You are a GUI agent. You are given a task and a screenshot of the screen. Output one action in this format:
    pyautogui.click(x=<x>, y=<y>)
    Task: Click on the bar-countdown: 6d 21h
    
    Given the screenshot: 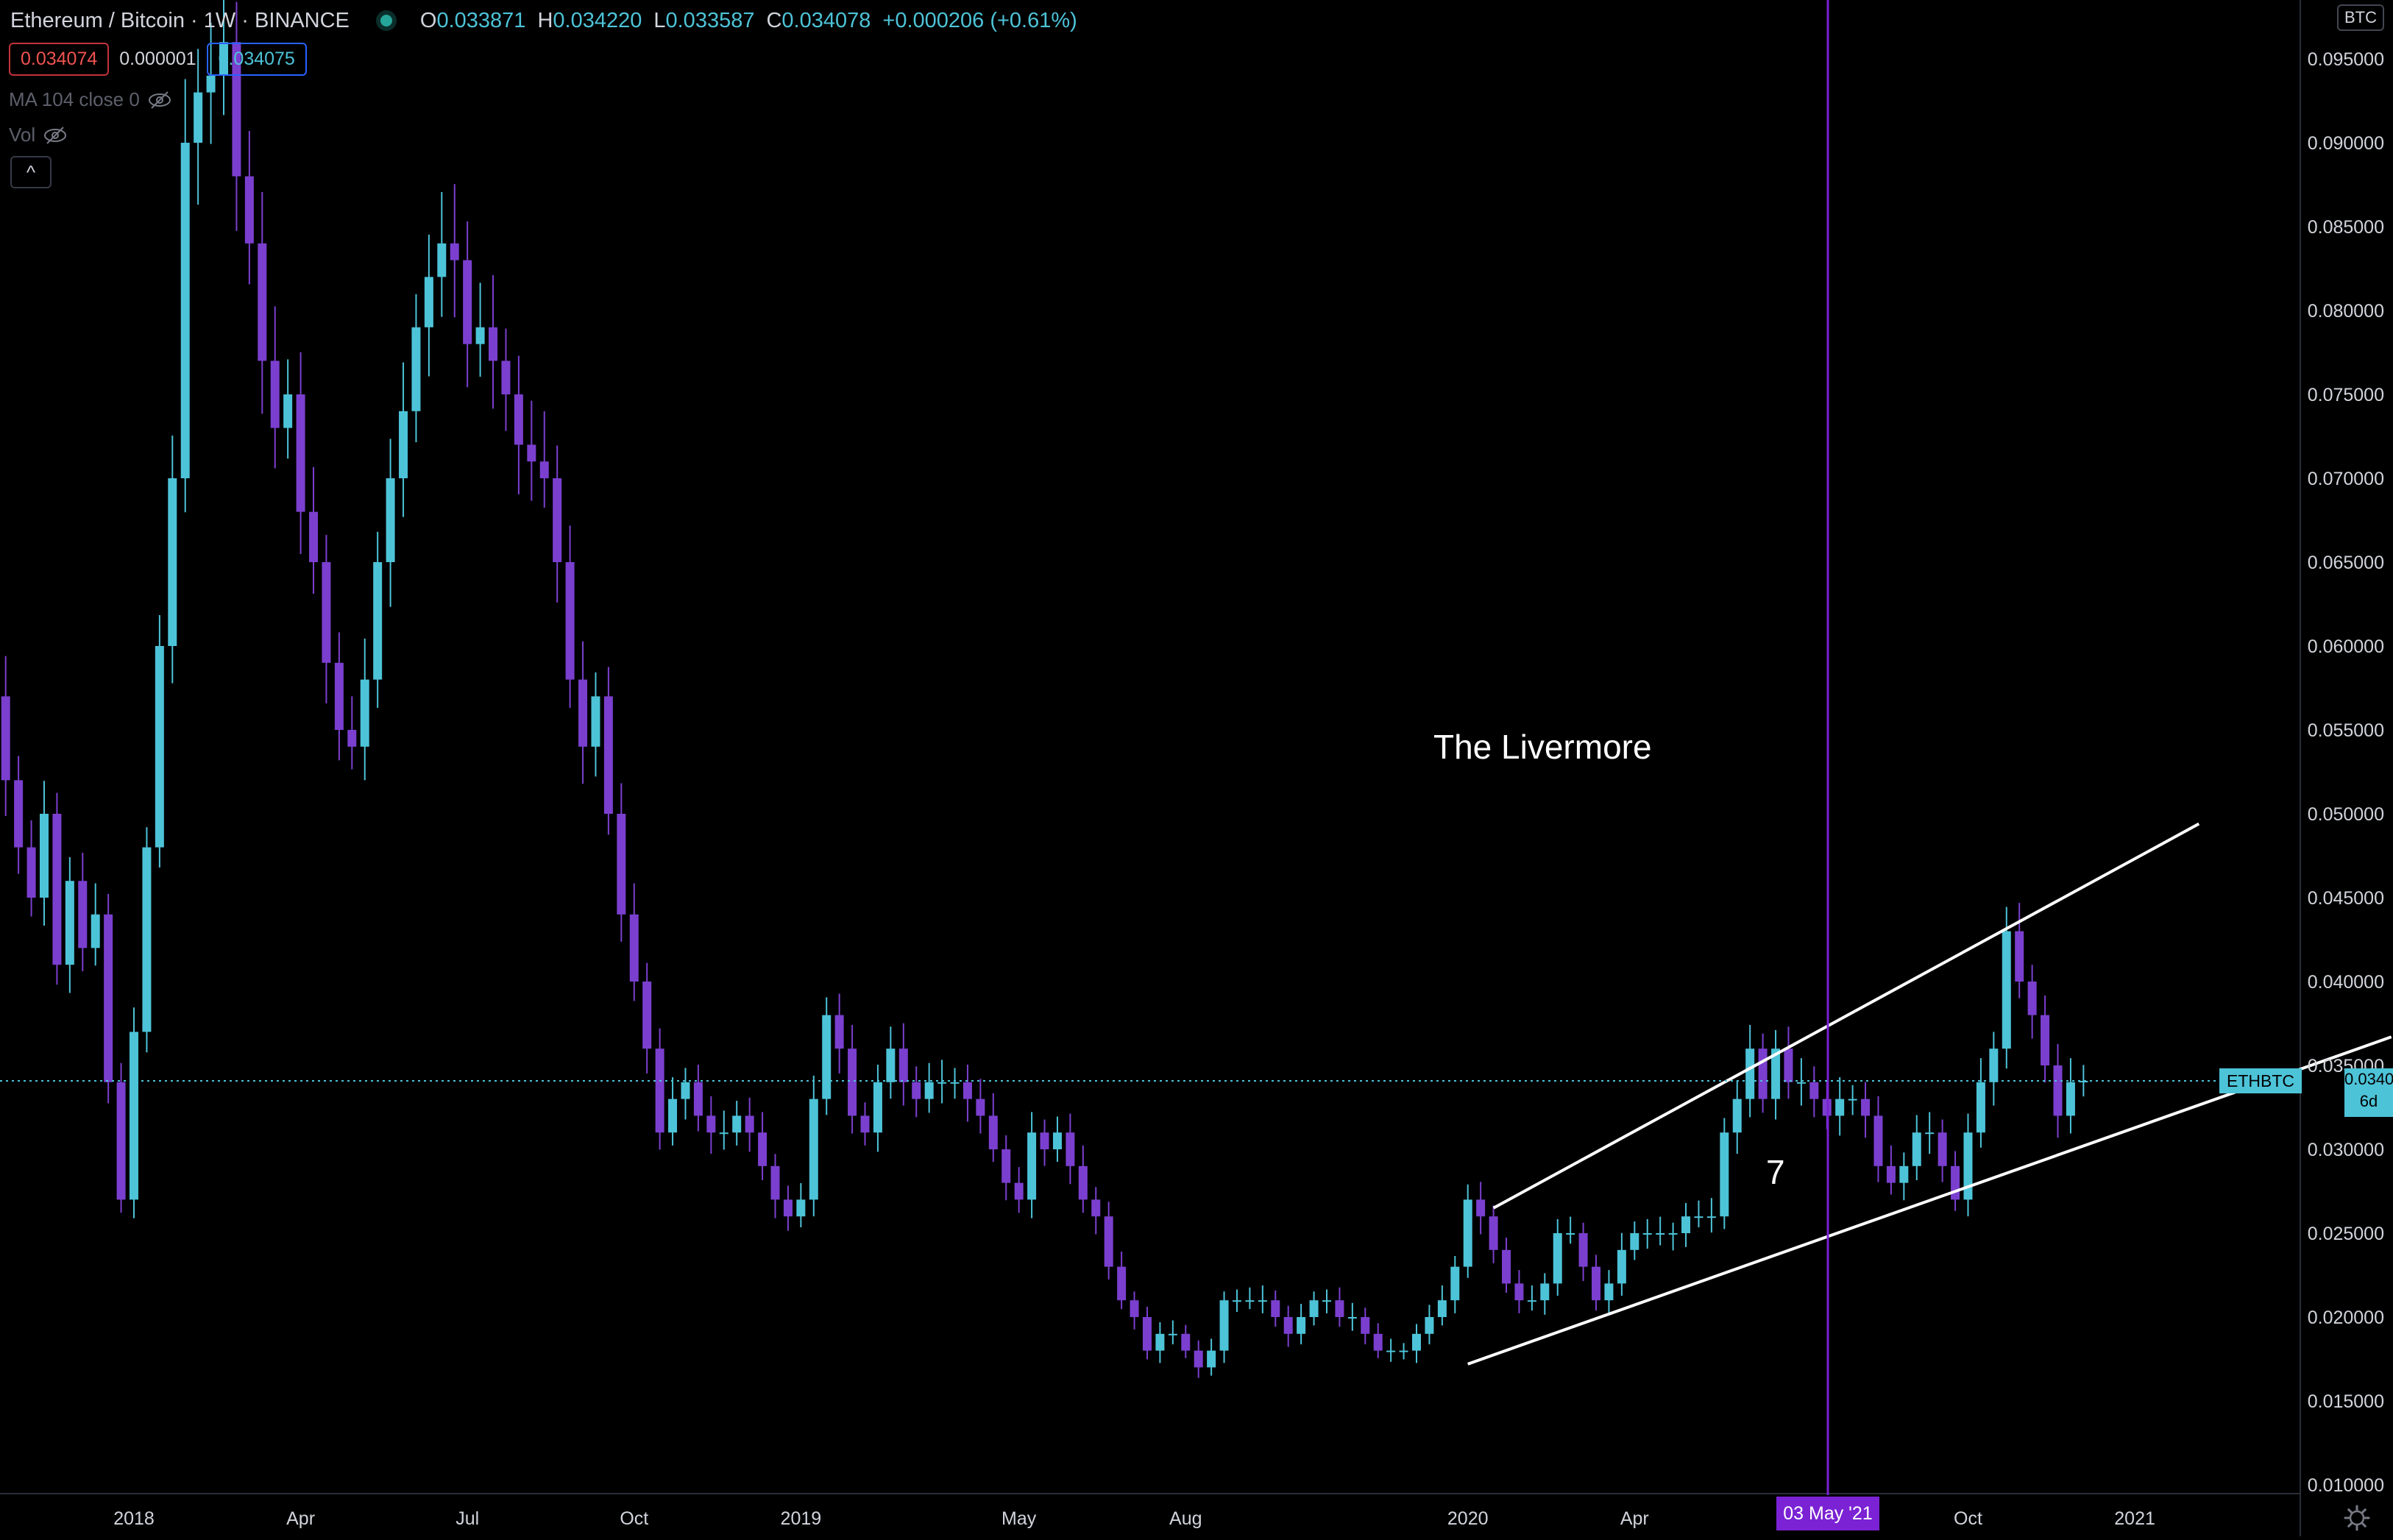 What is the action you would take?
    pyautogui.click(x=2369, y=1112)
    